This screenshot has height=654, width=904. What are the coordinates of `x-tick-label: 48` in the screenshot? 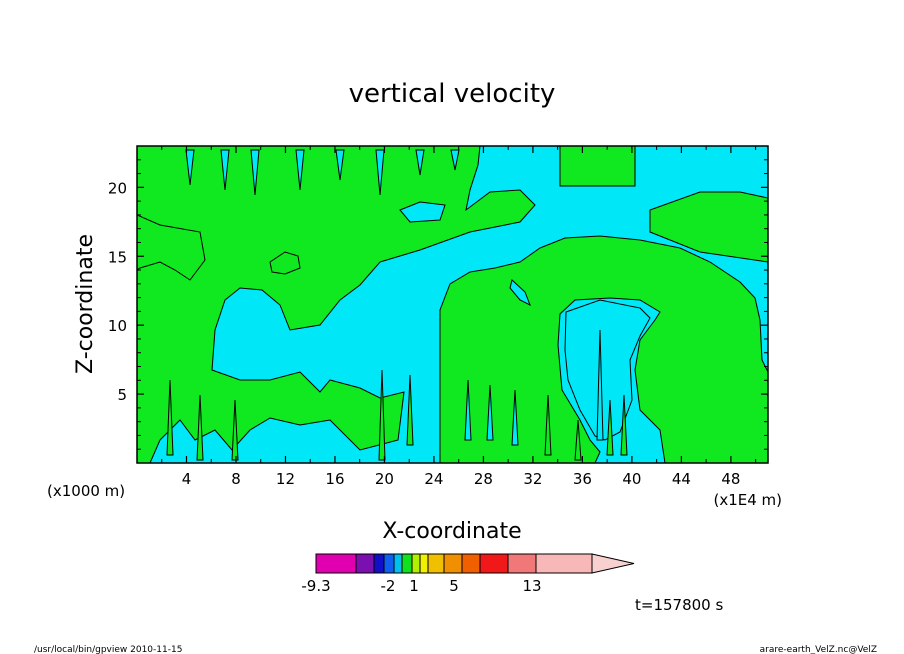 It's located at (730, 479).